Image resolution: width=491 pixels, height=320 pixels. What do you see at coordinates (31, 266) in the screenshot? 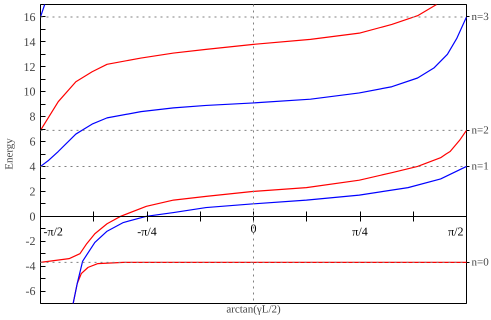
I see `y-tick-label: -4` at bounding box center [31, 266].